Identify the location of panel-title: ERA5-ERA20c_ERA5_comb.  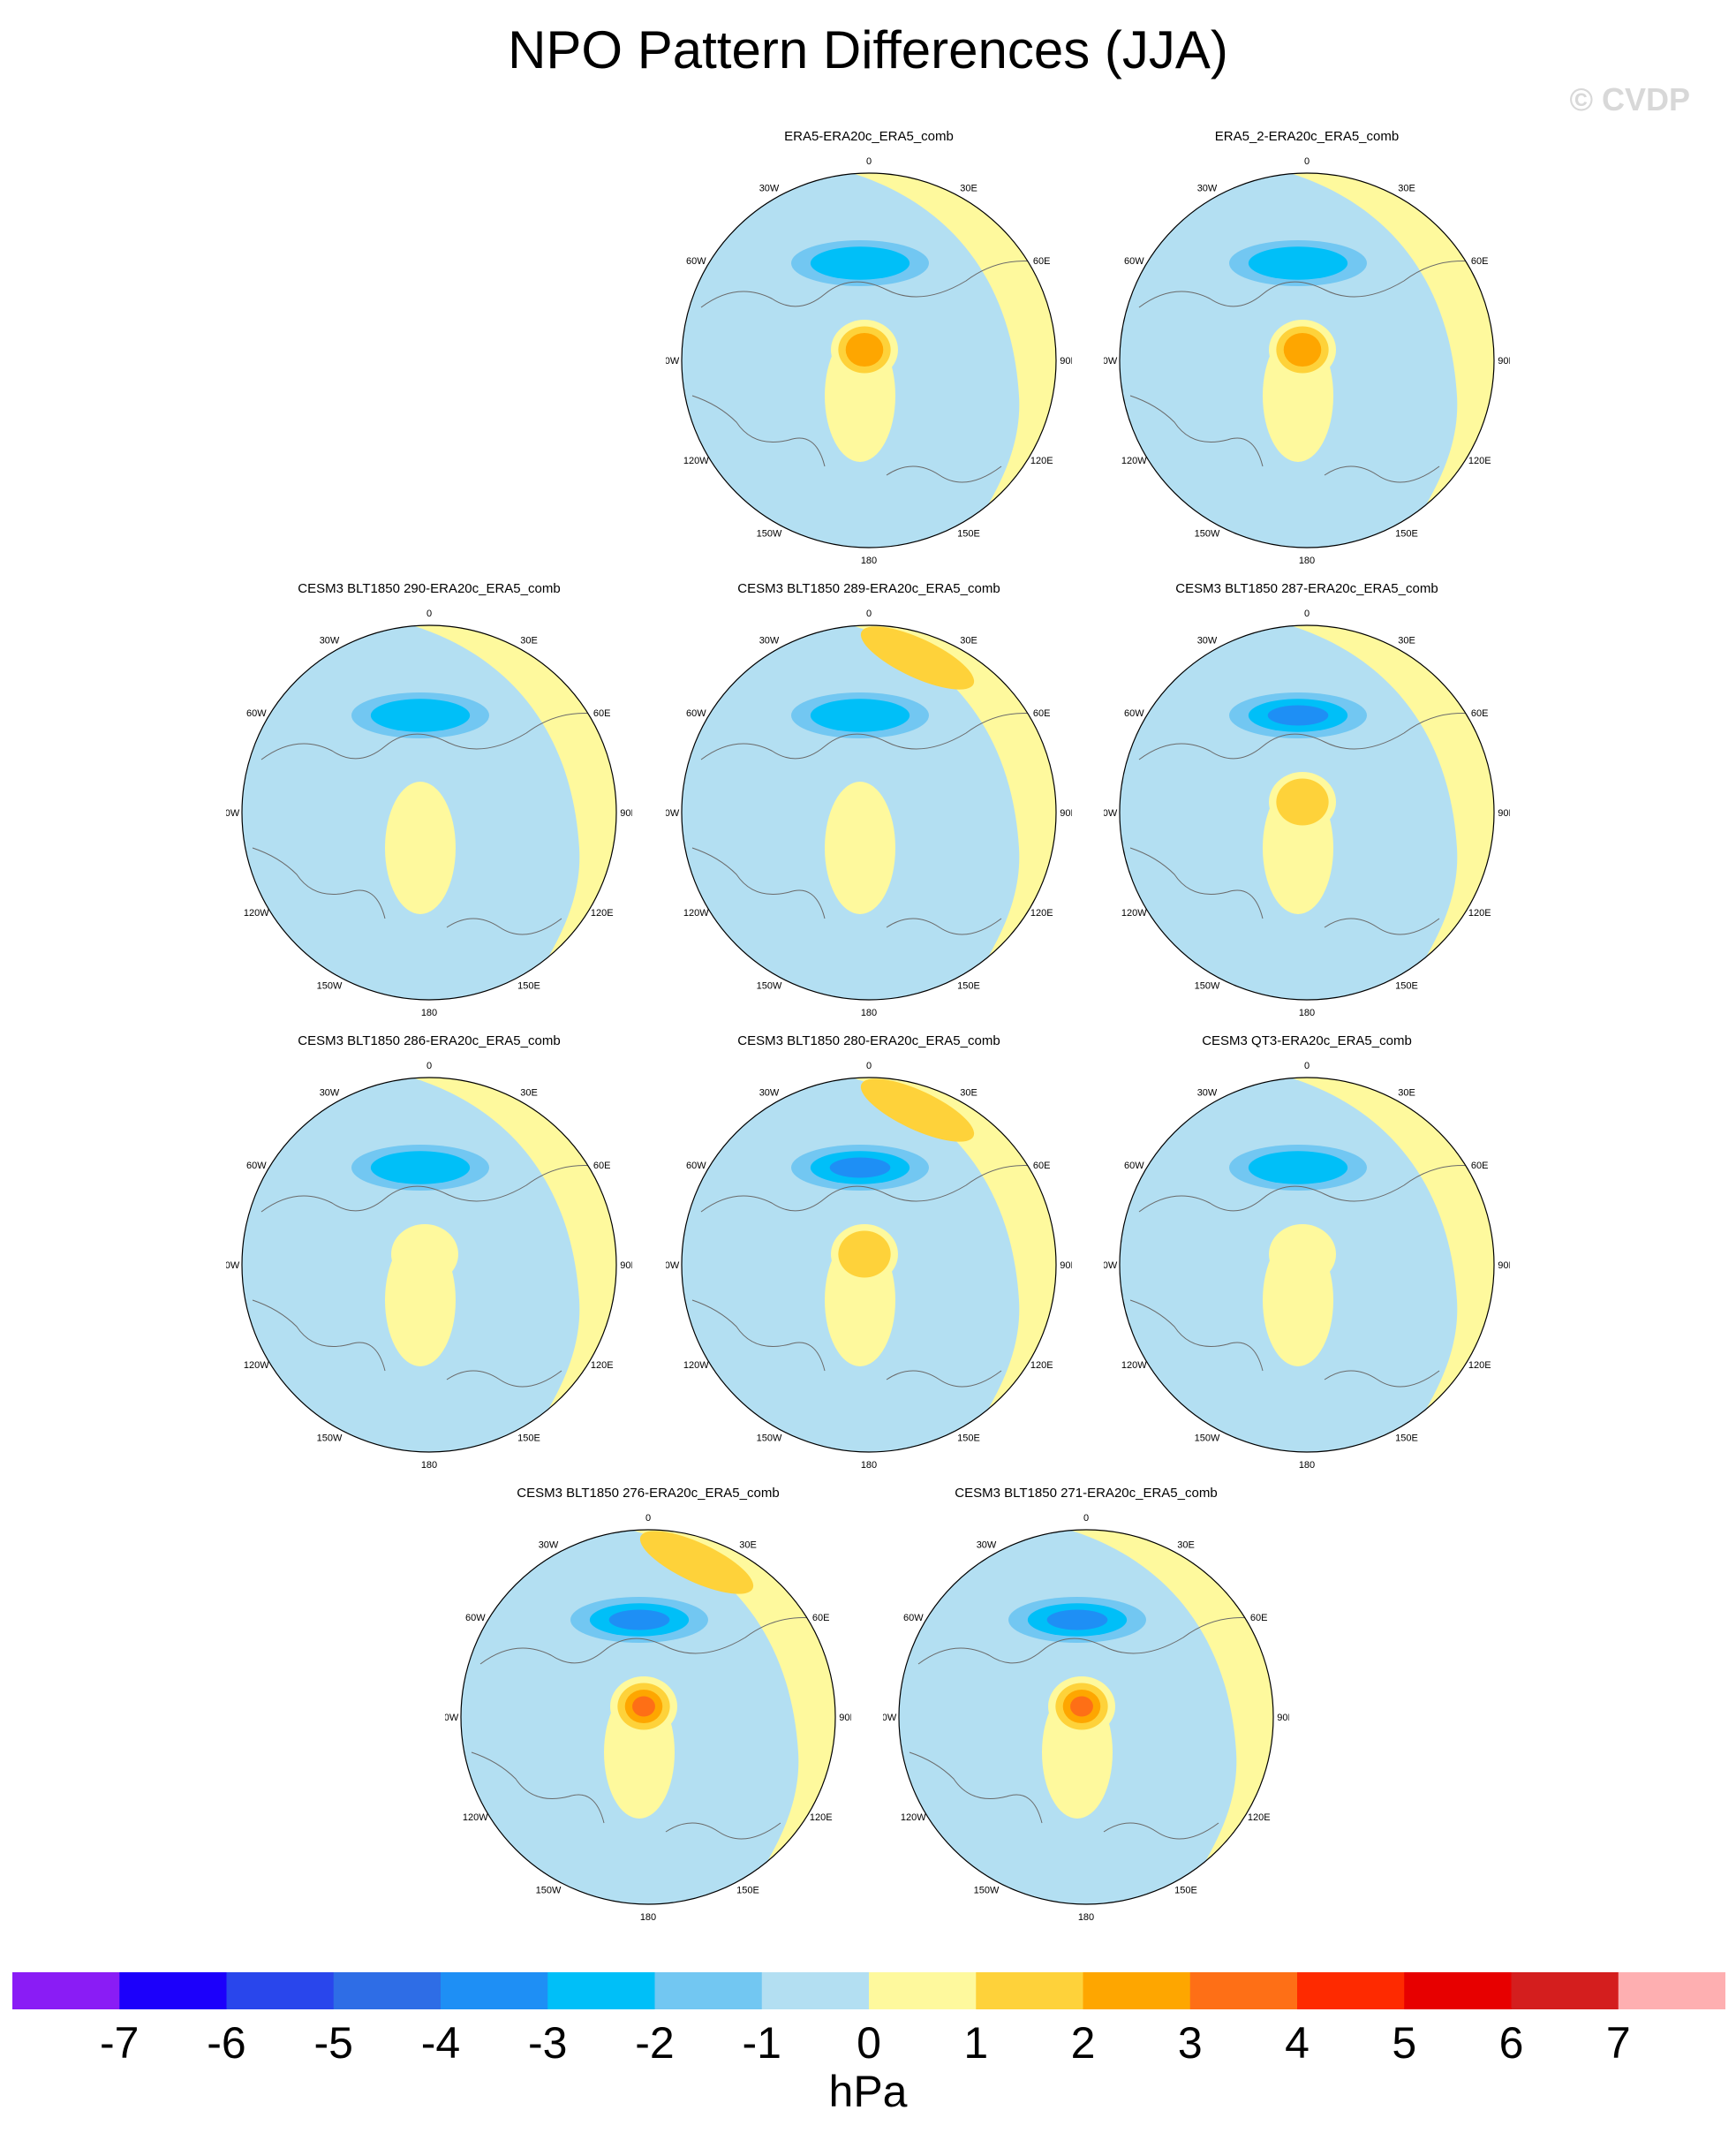
(869, 136).